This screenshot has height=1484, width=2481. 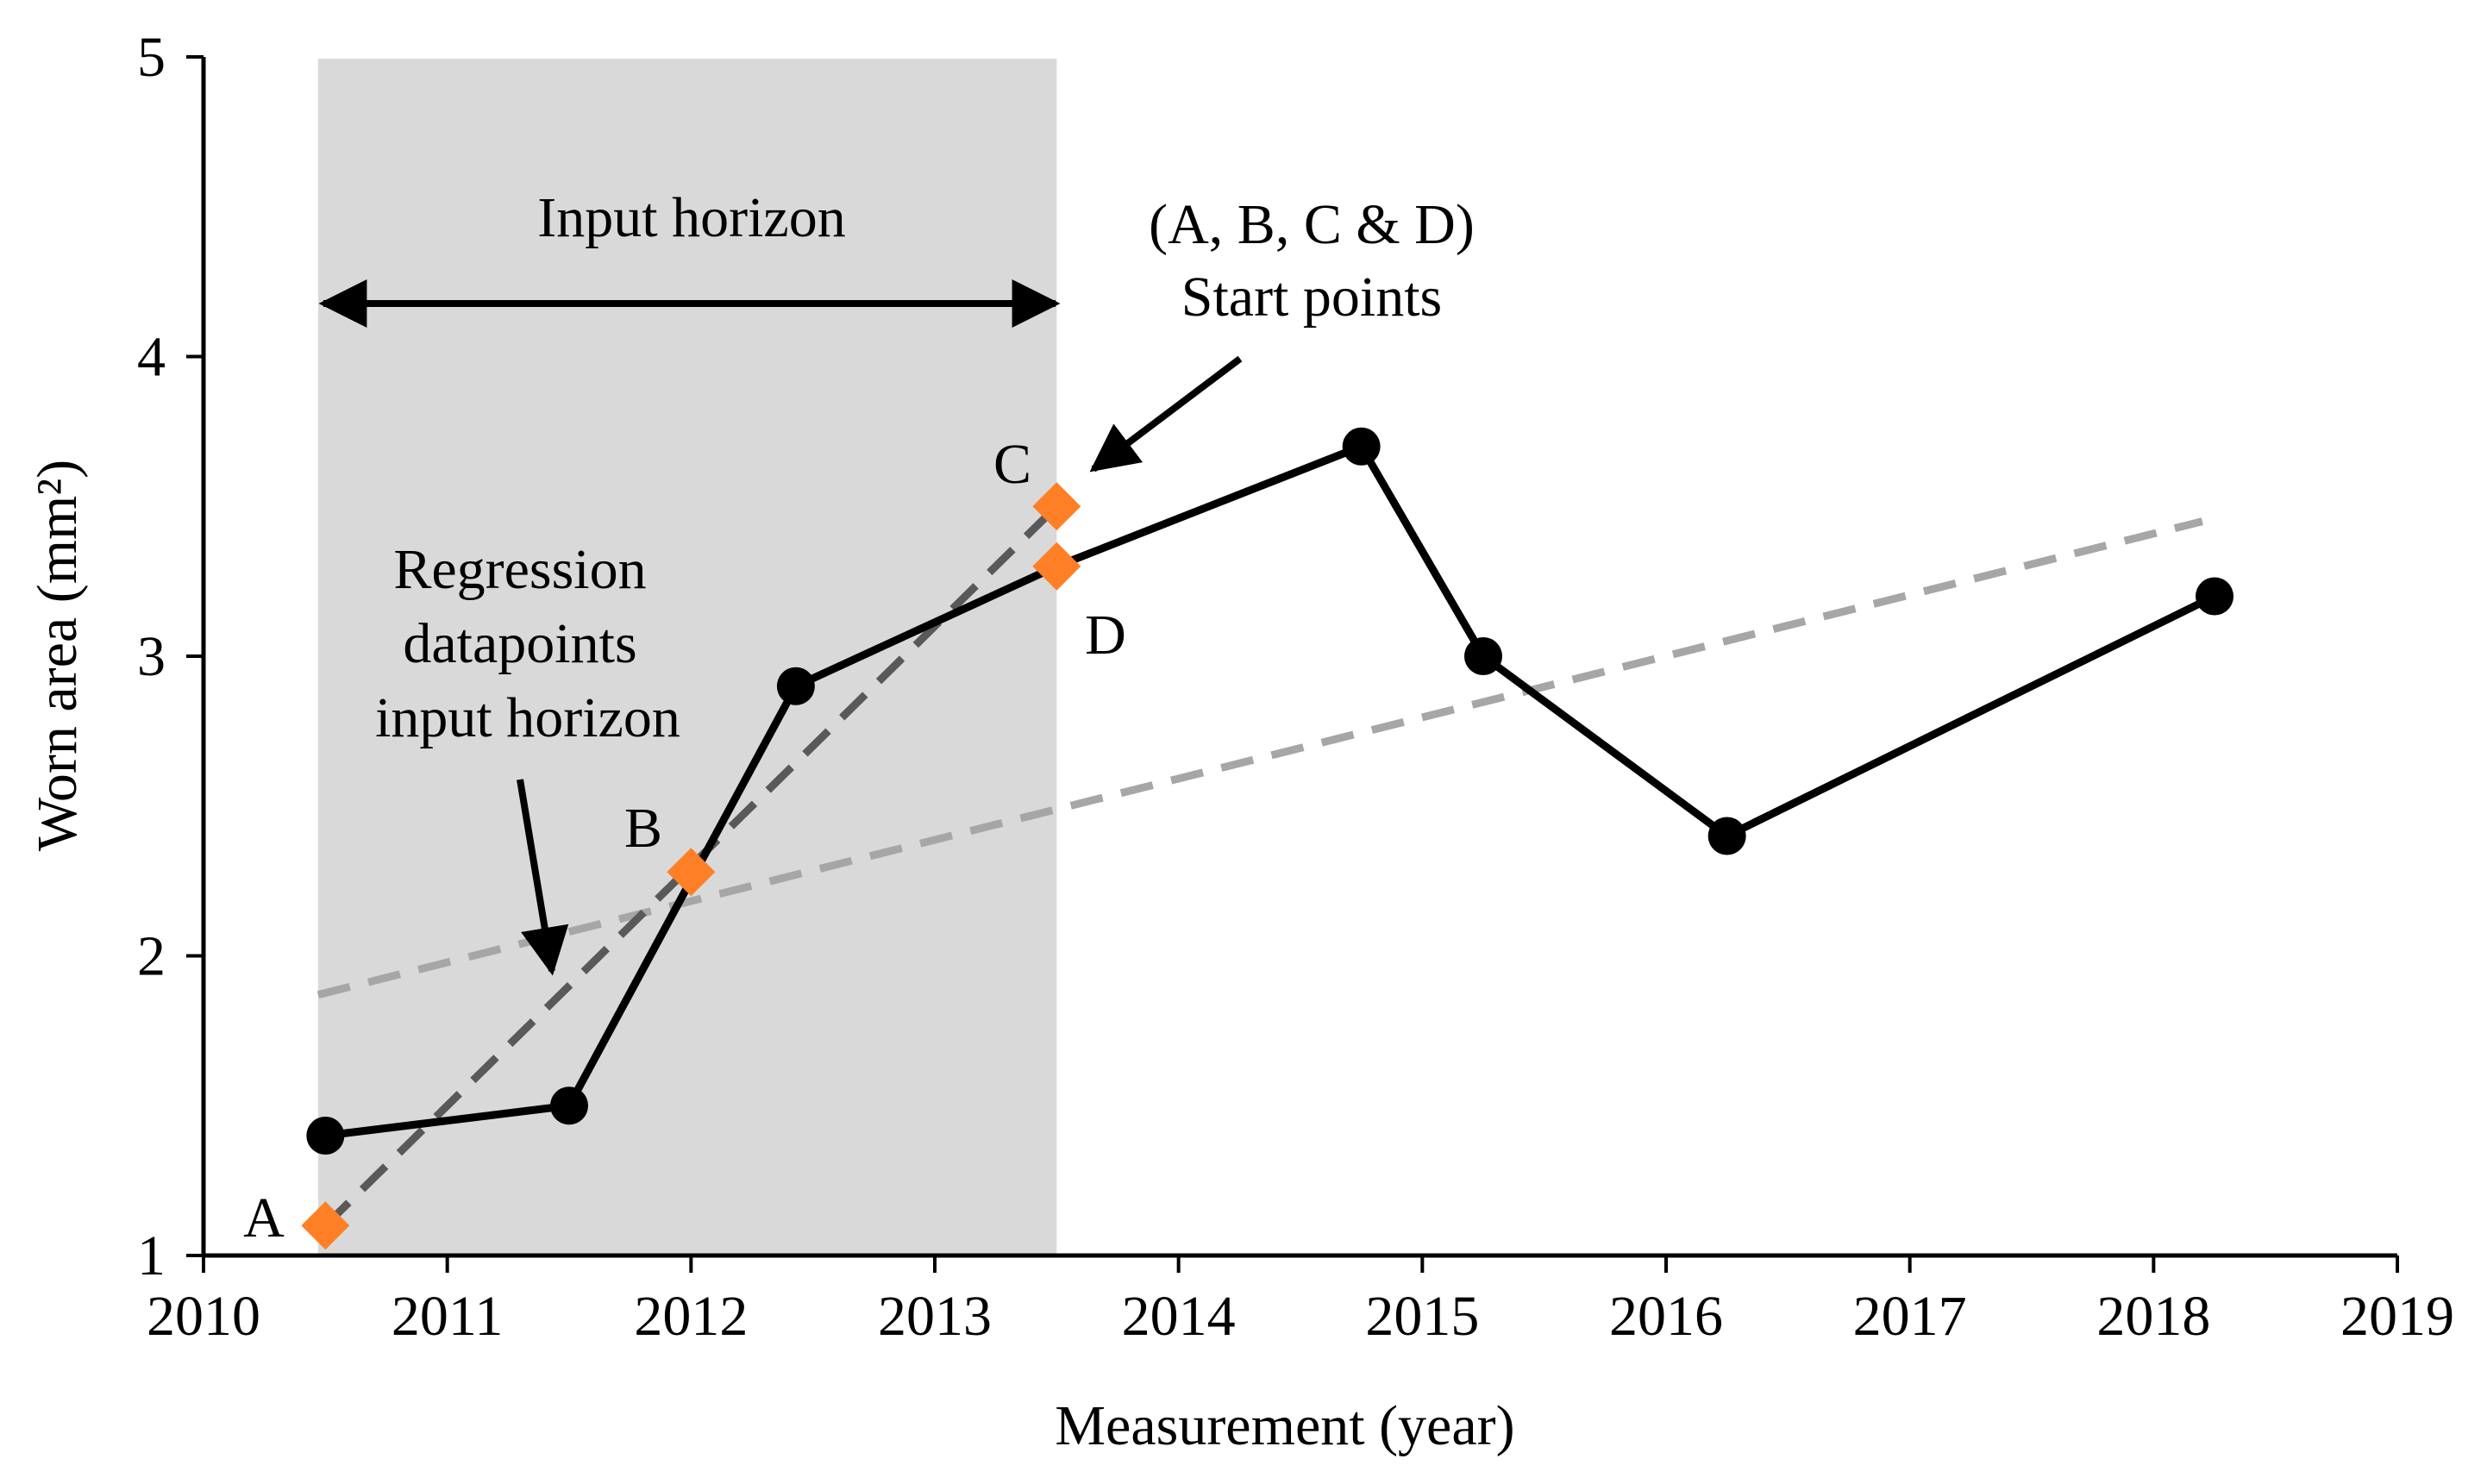 What do you see at coordinates (2153, 1316) in the screenshot?
I see `x-tick-label: 2018` at bounding box center [2153, 1316].